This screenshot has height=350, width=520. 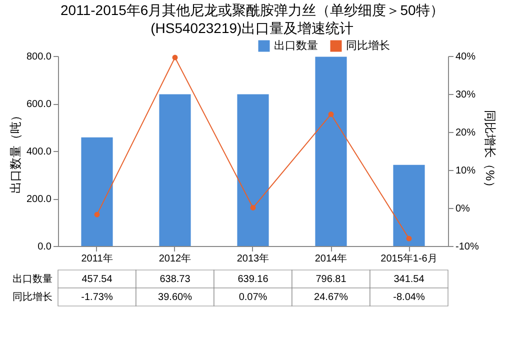 I want to click on data-label: 0.07%, so click(x=253, y=297).